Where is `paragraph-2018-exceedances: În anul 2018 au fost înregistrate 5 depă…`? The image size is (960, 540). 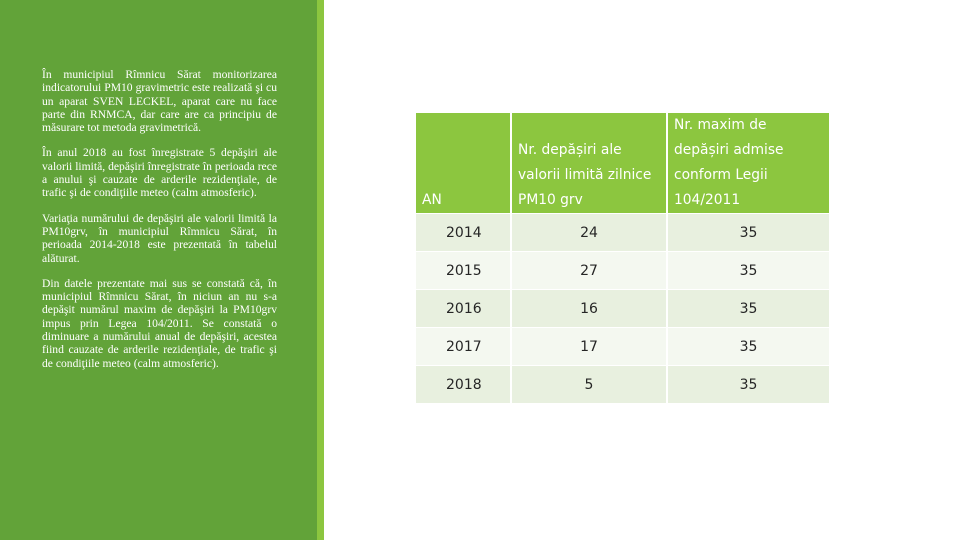
paragraph-2018-exceedances: În anul 2018 au fost înregistrate 5 depă… is located at coordinates (159, 173).